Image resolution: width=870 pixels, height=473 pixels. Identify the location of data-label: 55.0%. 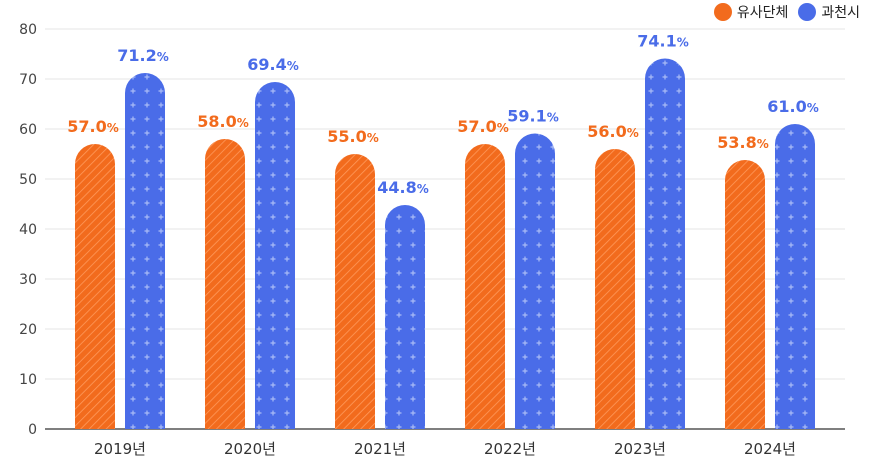
(353, 136).